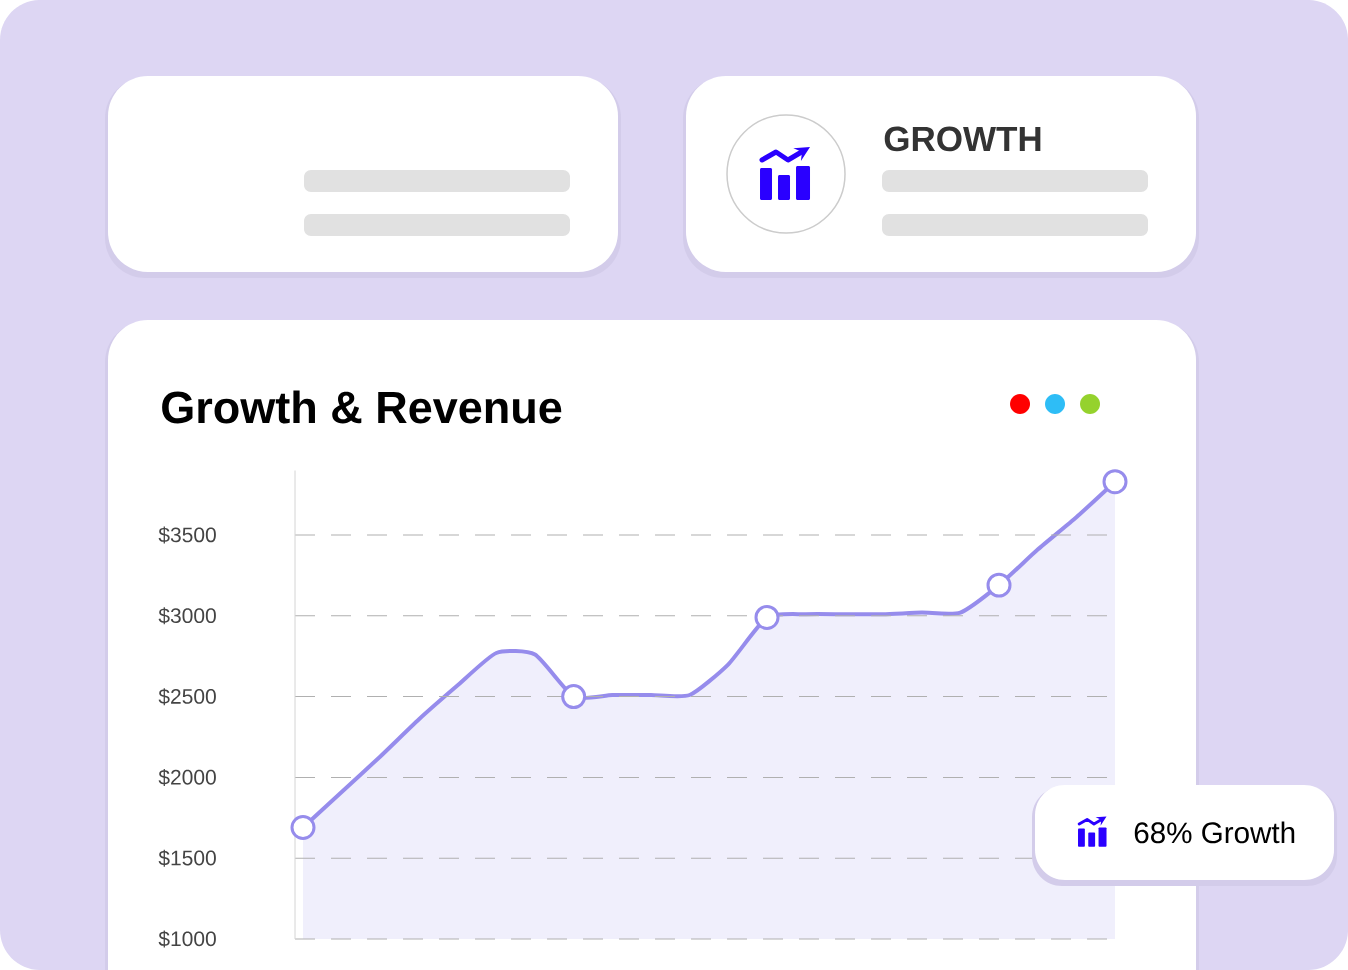 This screenshot has height=970, width=1348. What do you see at coordinates (362, 407) in the screenshot?
I see `chart-title: Growth & Revenue` at bounding box center [362, 407].